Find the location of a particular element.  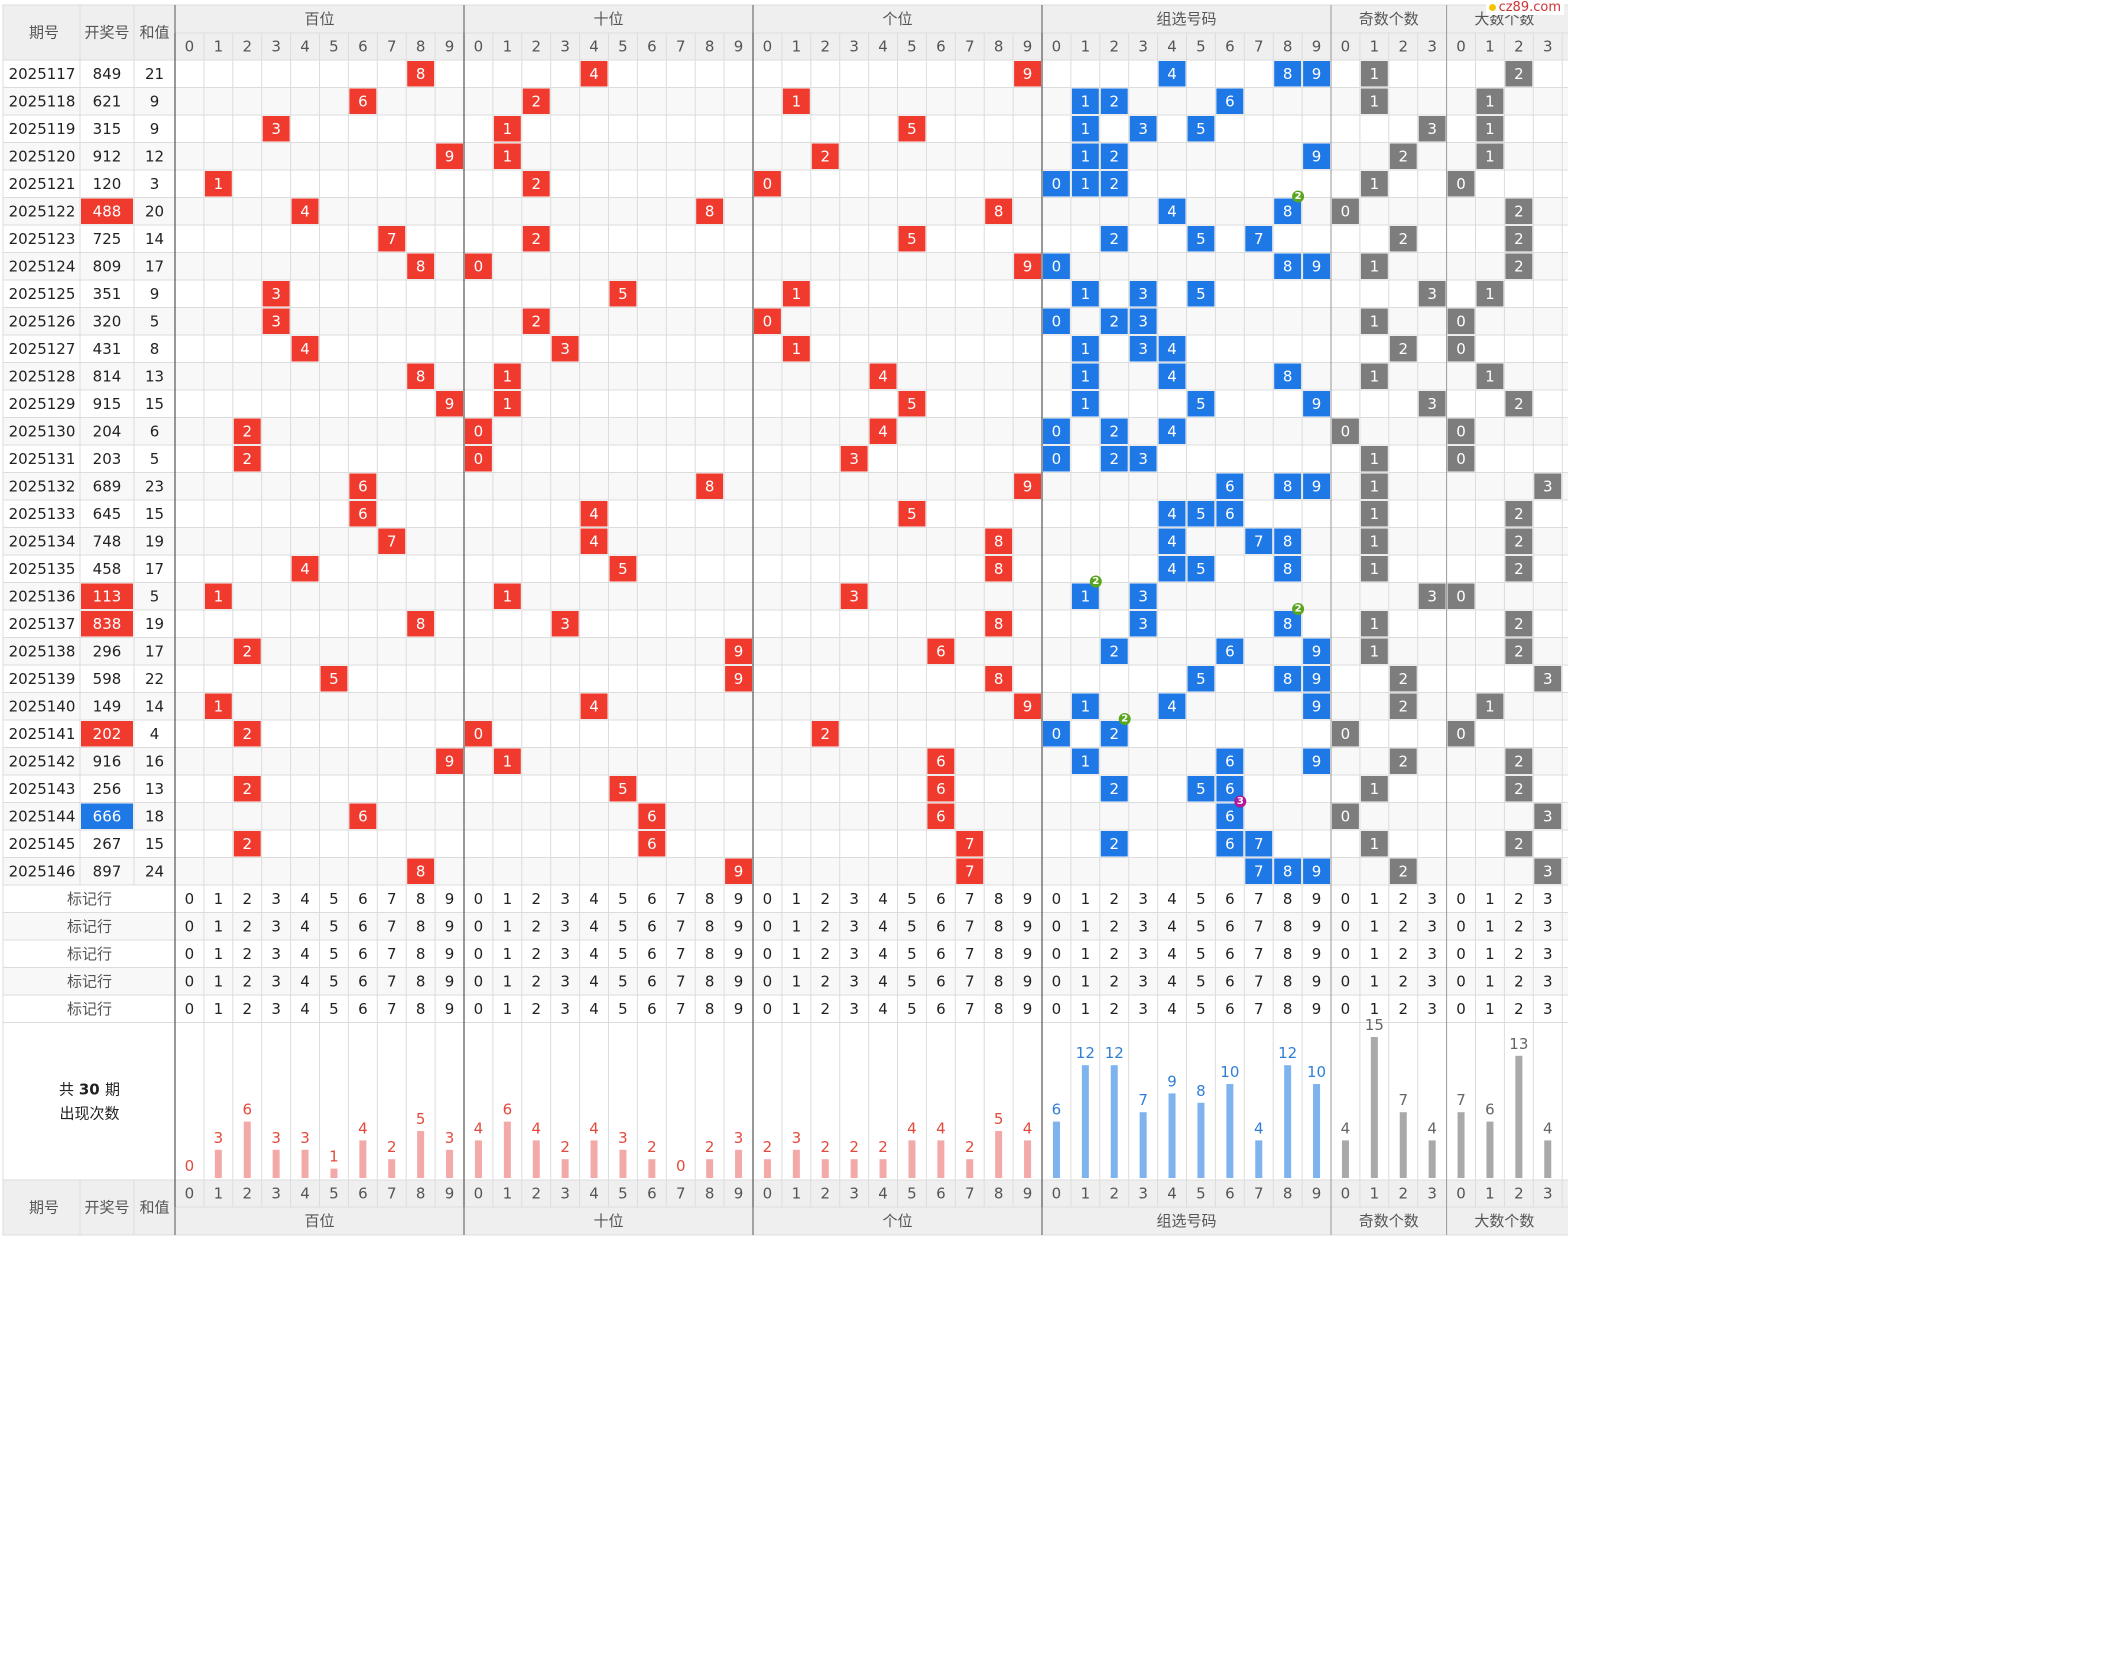

mark-row-label: 标记行 is located at coordinates (89, 899).